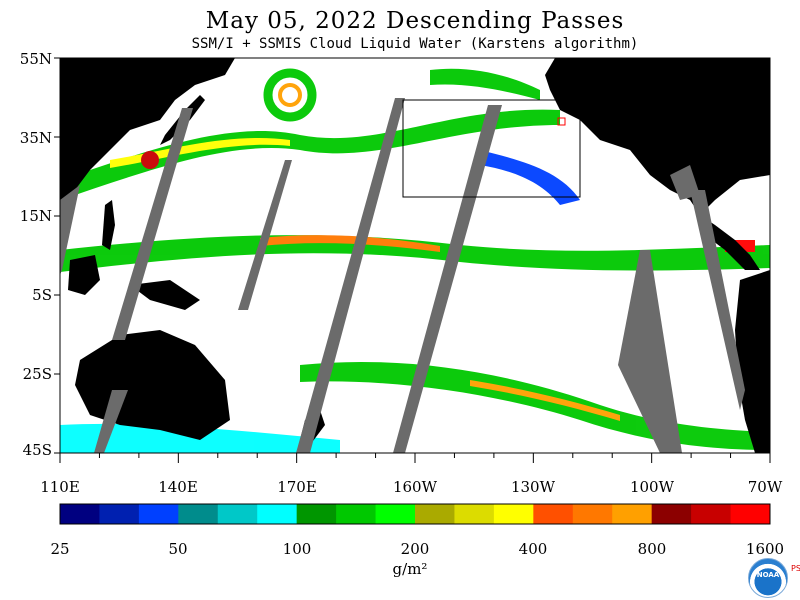 The height and width of the screenshot is (600, 800). I want to click on colorbar-label-25: 25, so click(60, 549).